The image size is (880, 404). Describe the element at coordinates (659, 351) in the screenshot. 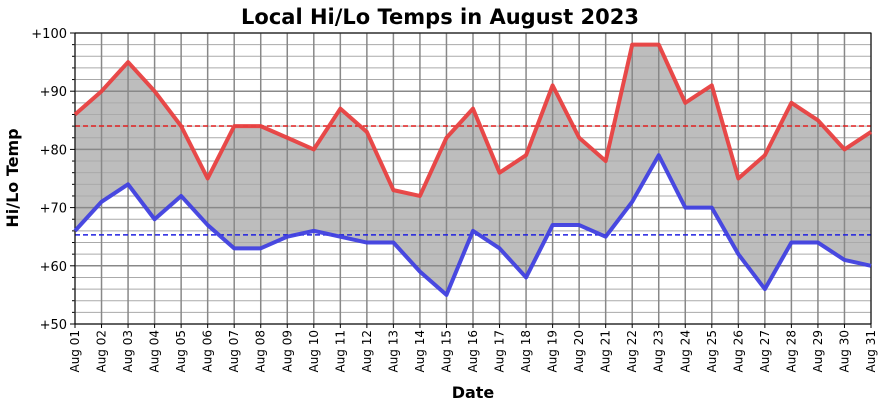

I see `x-tick-label: Aug 23` at that location.